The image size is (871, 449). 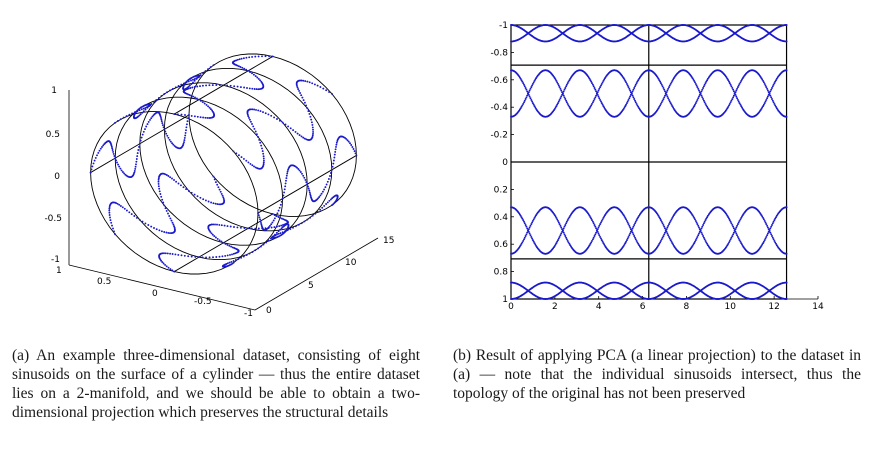 I want to click on pca-ytick-label-9: -0.8, so click(x=499, y=53).